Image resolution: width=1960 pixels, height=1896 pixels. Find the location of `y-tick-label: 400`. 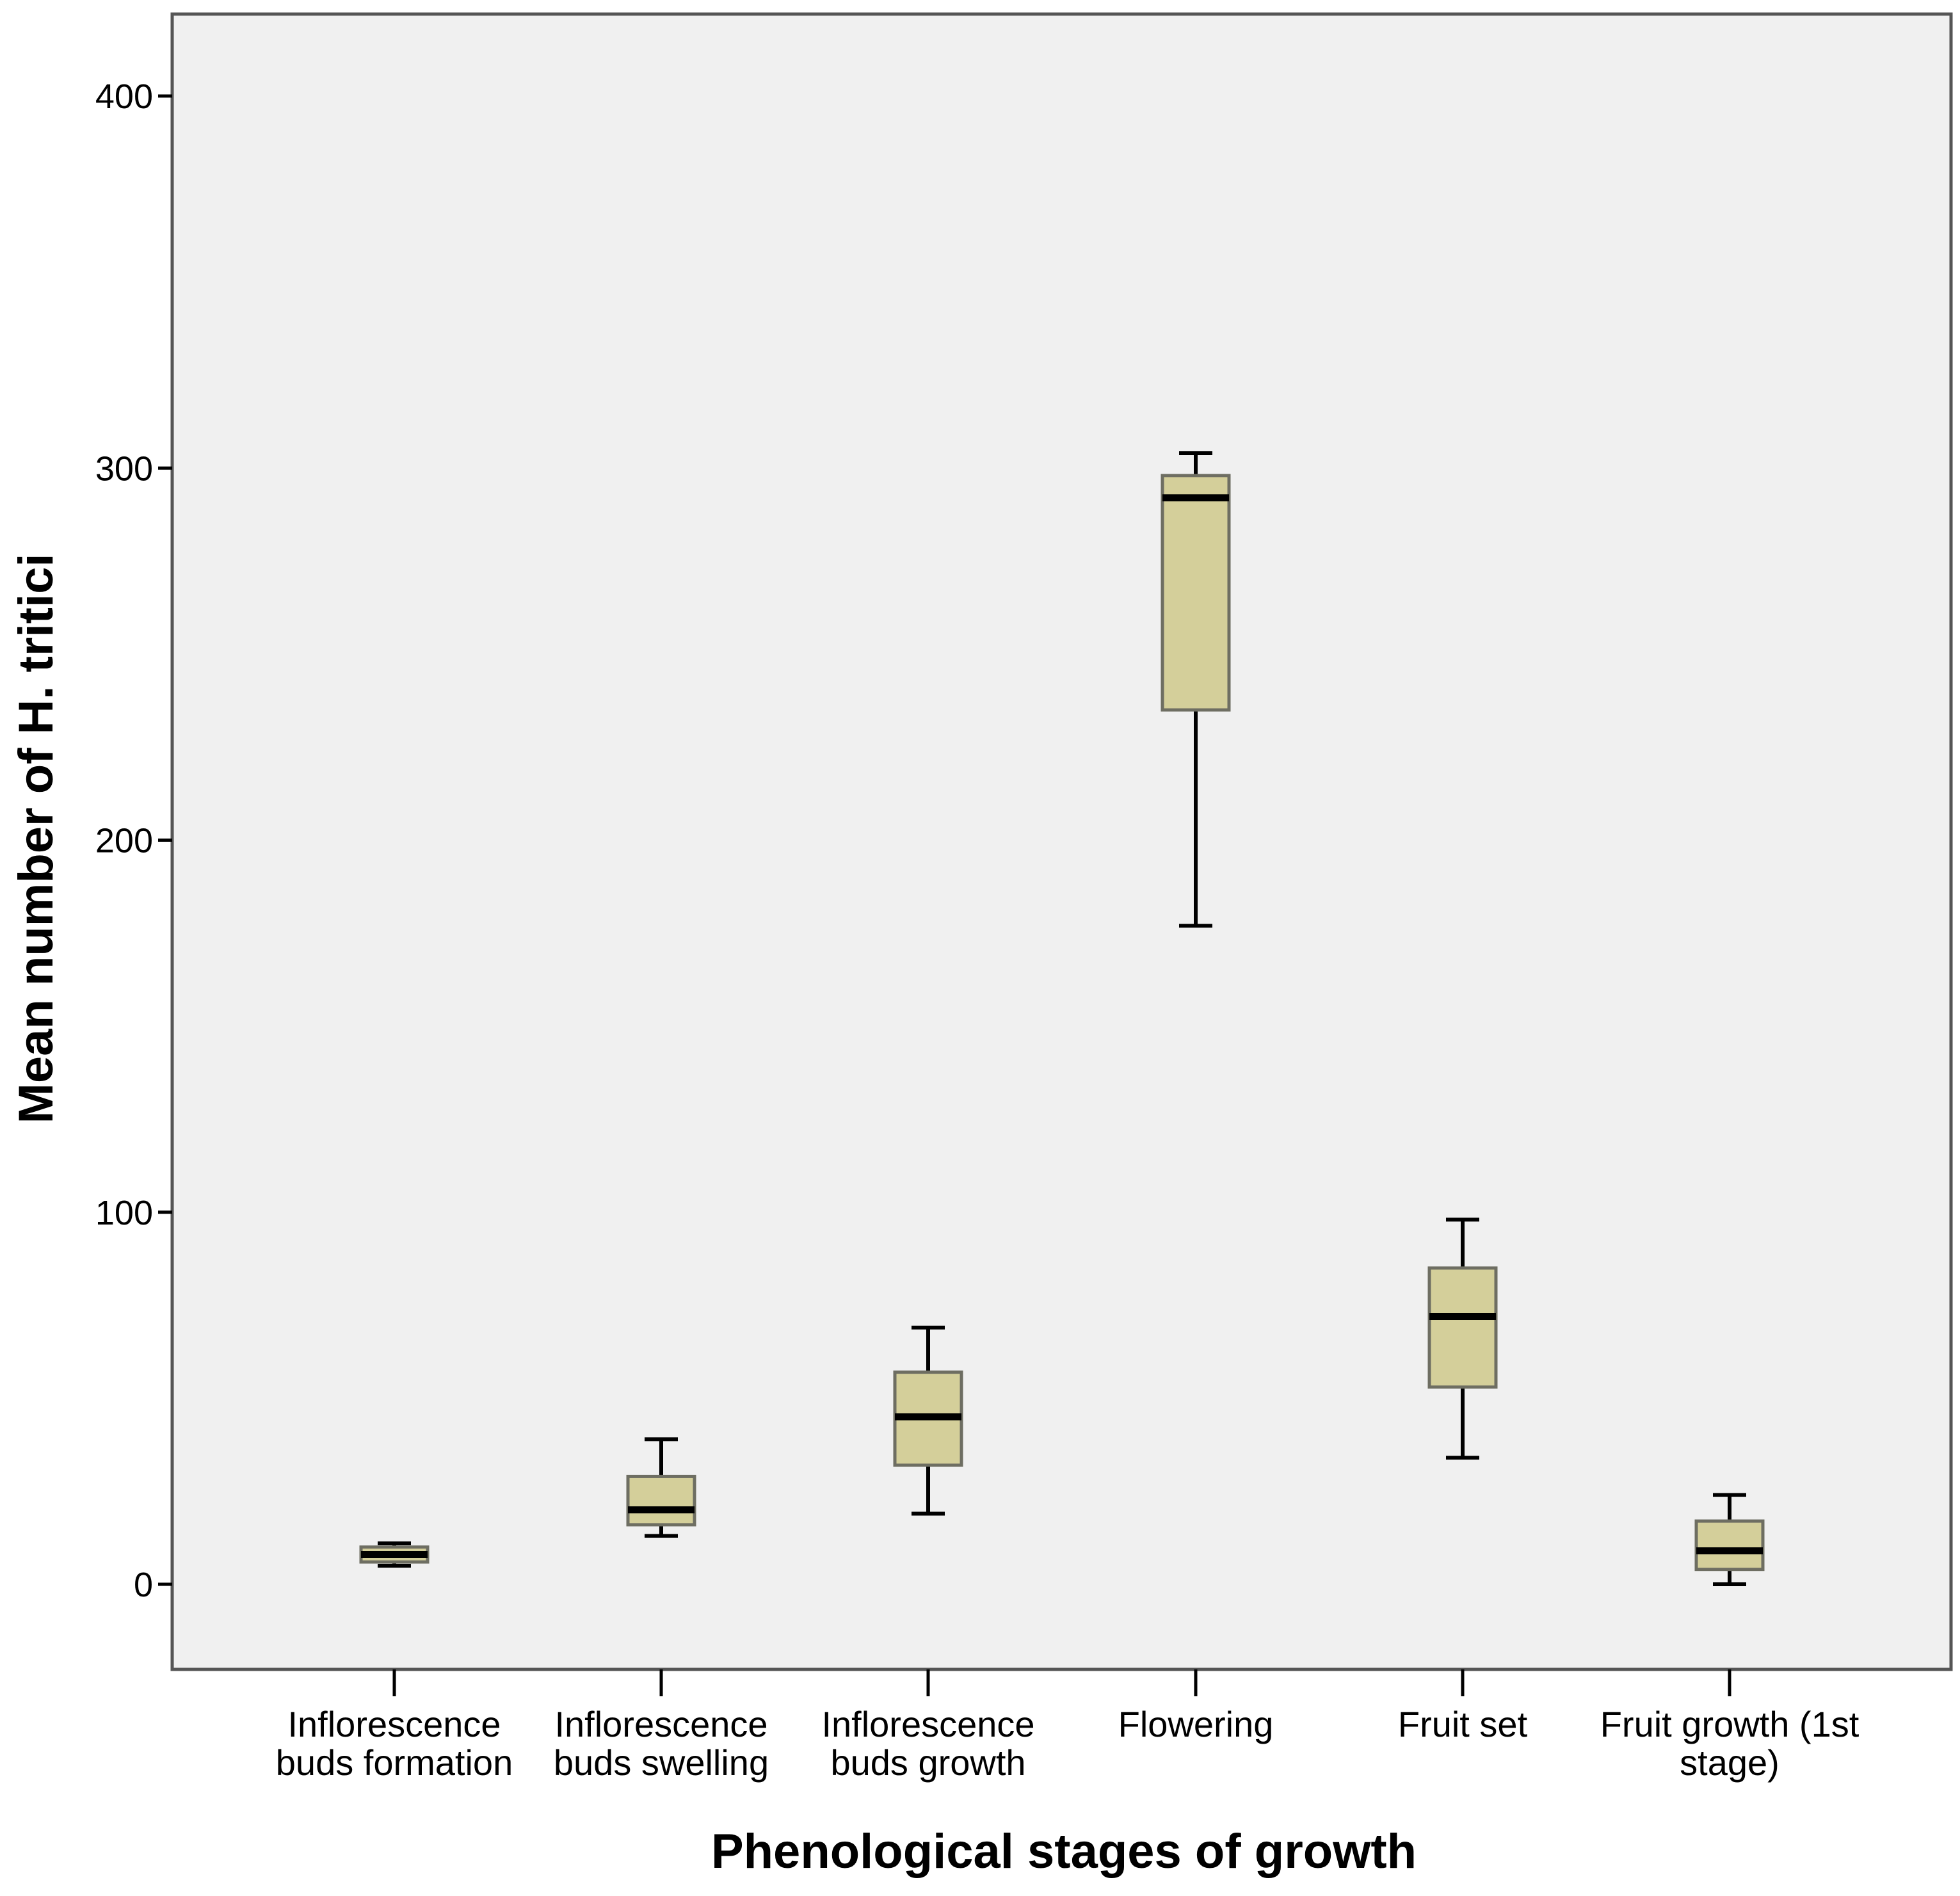

y-tick-label: 400 is located at coordinates (124, 97).